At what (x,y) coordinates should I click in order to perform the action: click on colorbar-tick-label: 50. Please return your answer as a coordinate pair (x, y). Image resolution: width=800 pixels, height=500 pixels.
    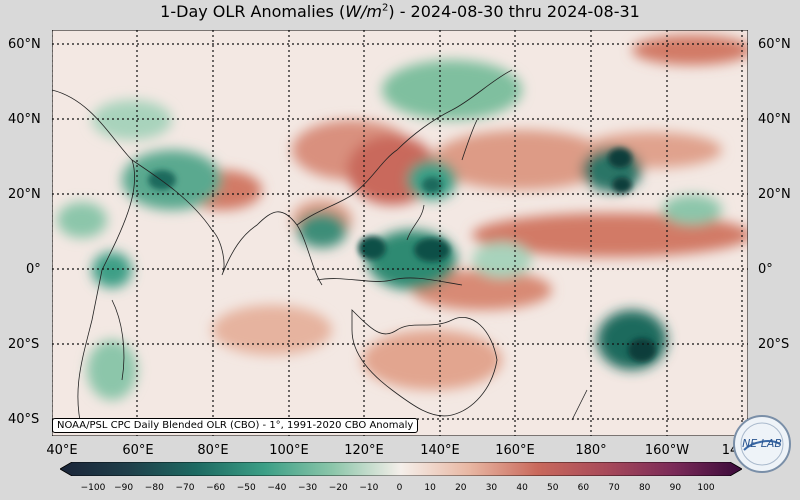
    Looking at the image, I should click on (553, 488).